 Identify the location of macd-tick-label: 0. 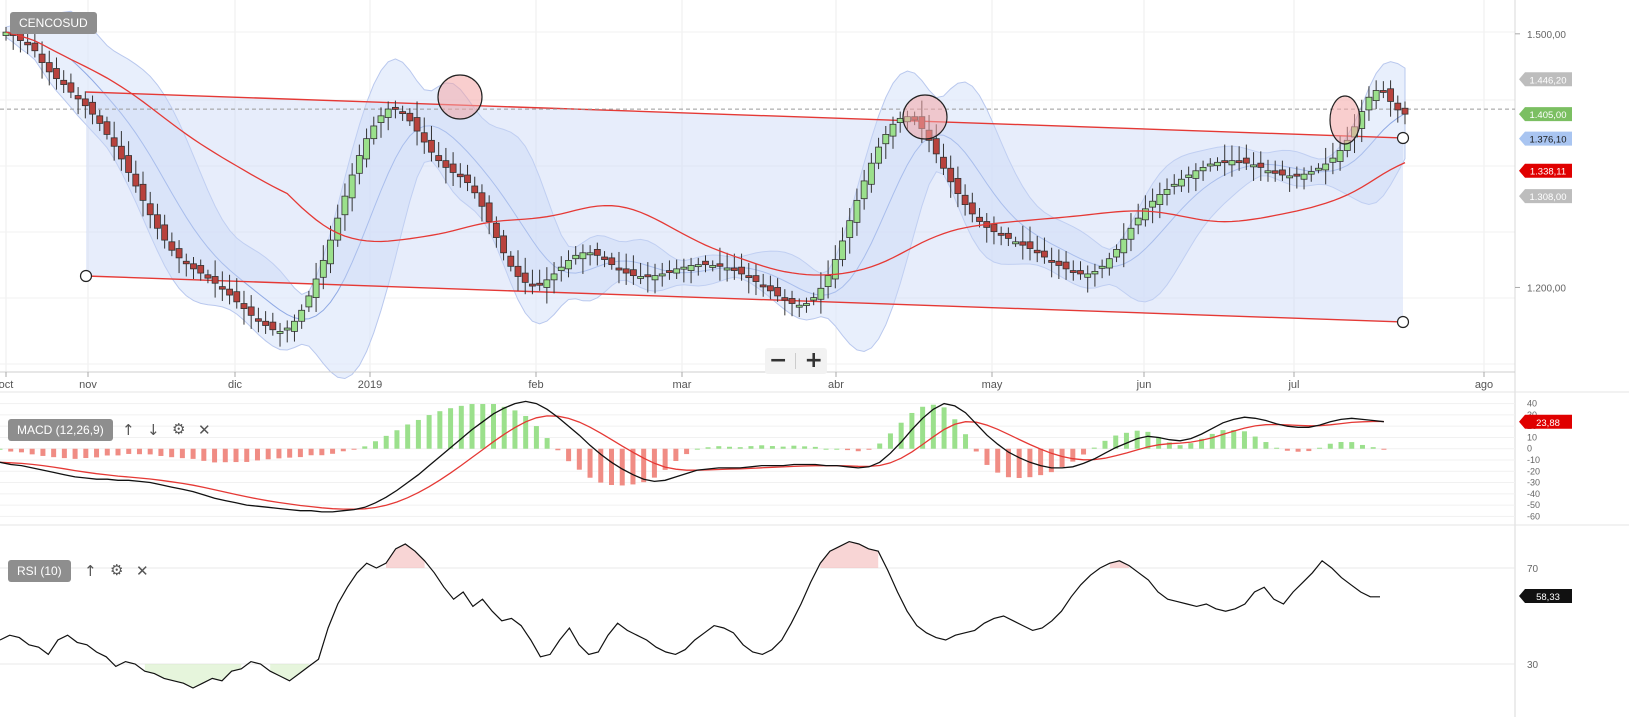
(1529, 449).